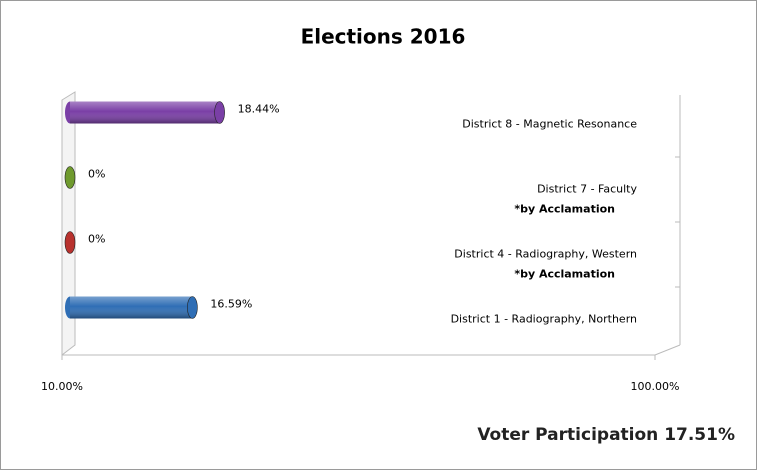 This screenshot has height=470, width=757. I want to click on category-label: District 7 - Faculty, so click(587, 189).